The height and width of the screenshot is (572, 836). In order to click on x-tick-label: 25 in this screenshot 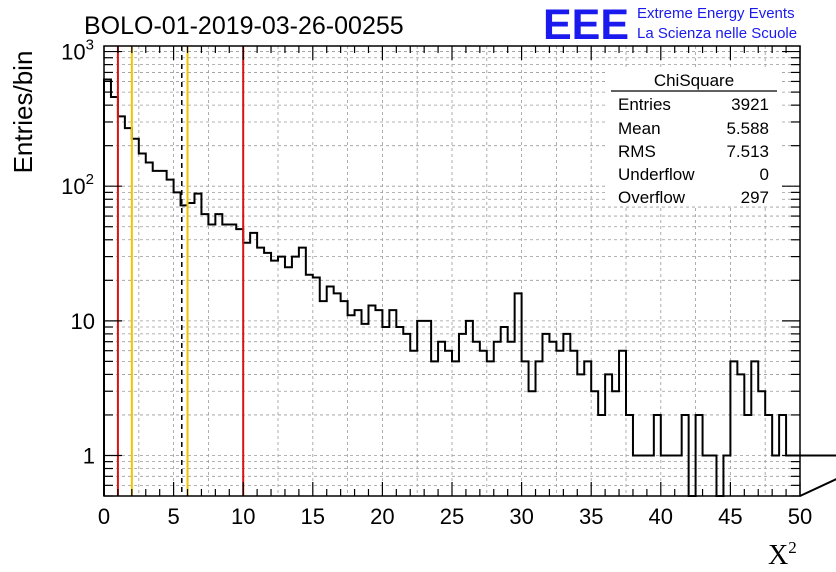, I will do `click(452, 516)`.